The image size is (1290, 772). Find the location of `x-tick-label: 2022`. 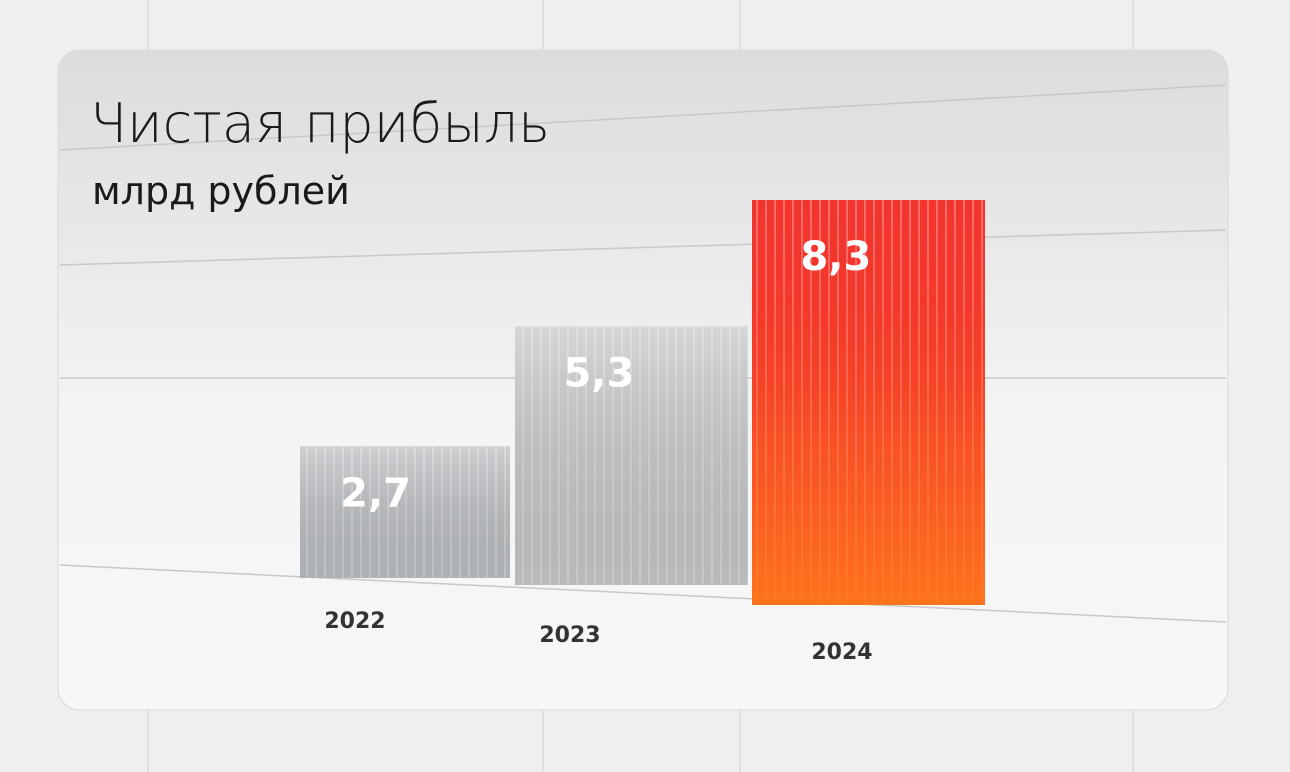

x-tick-label: 2022 is located at coordinates (354, 621).